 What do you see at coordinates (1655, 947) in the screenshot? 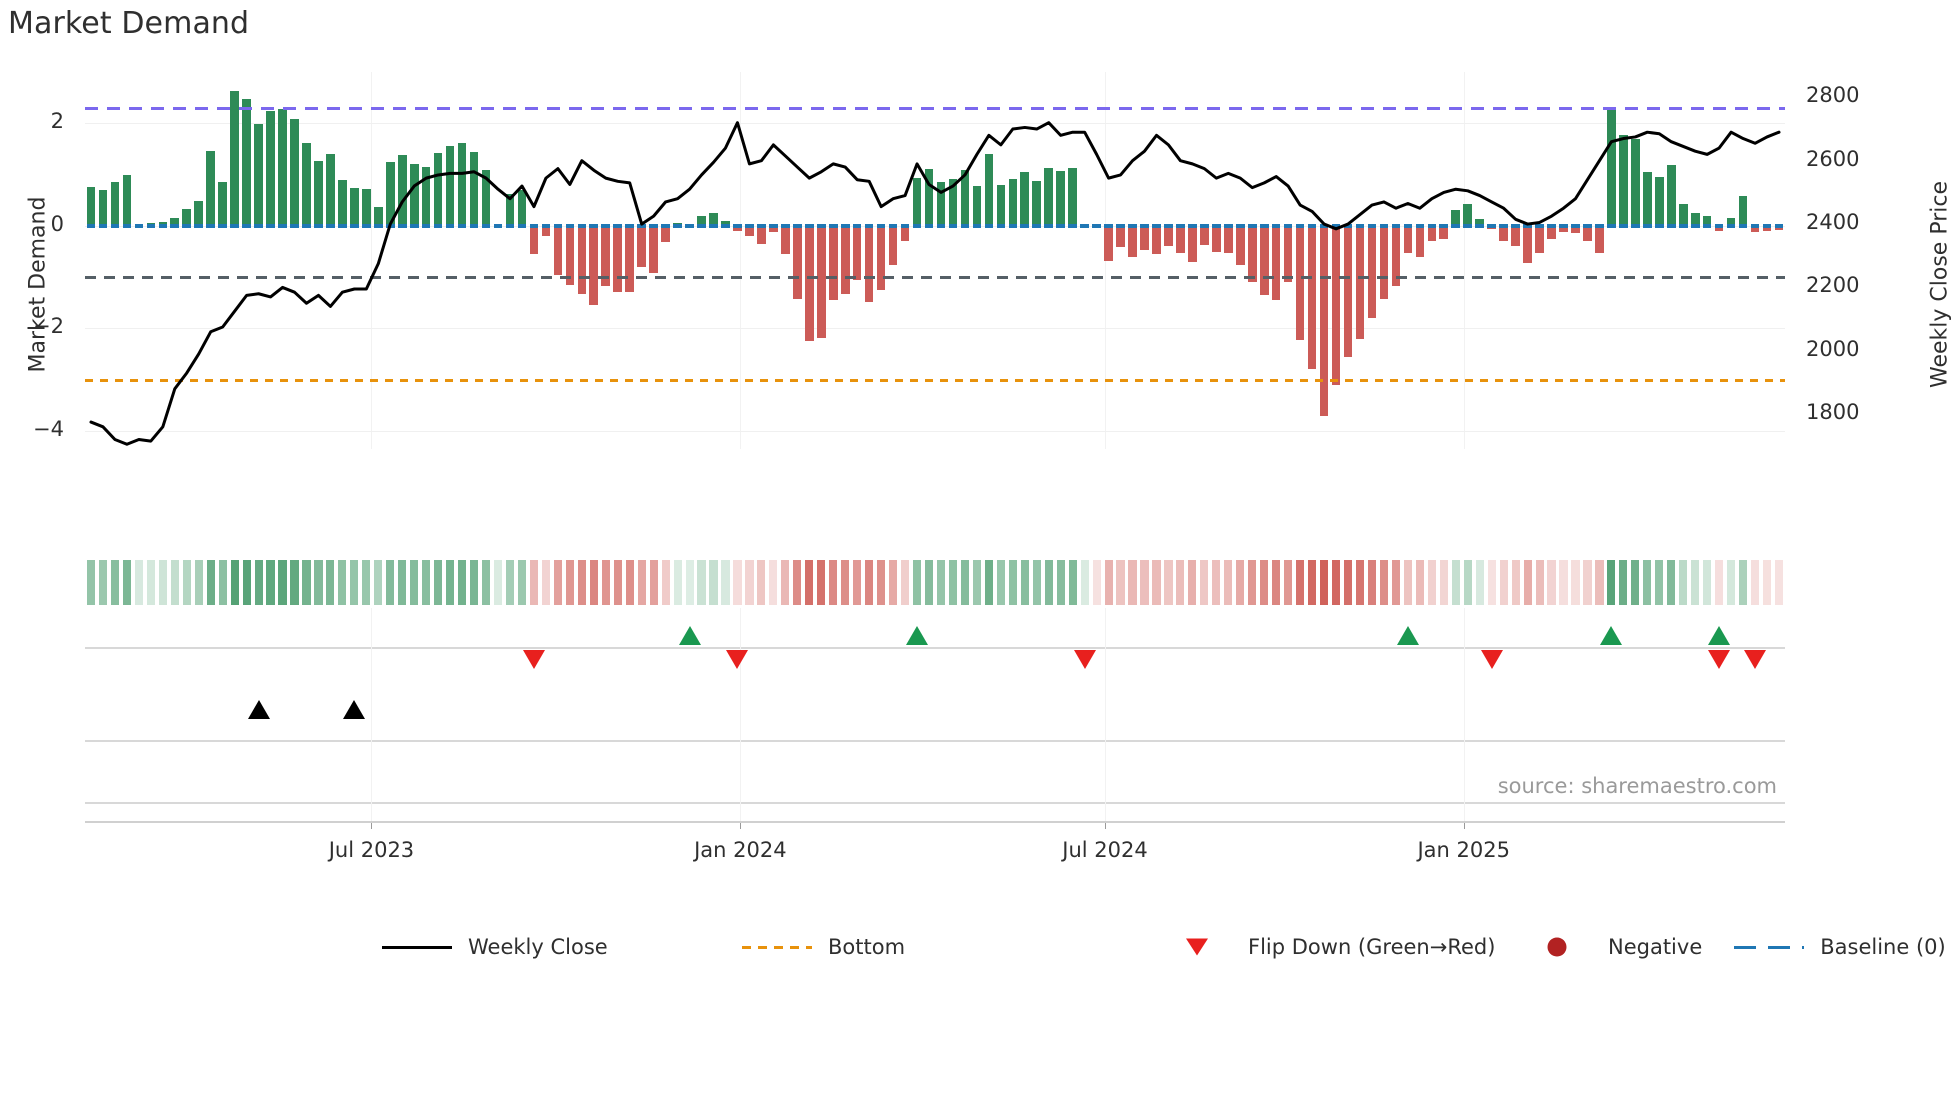
I see `legend-label: Negative` at bounding box center [1655, 947].